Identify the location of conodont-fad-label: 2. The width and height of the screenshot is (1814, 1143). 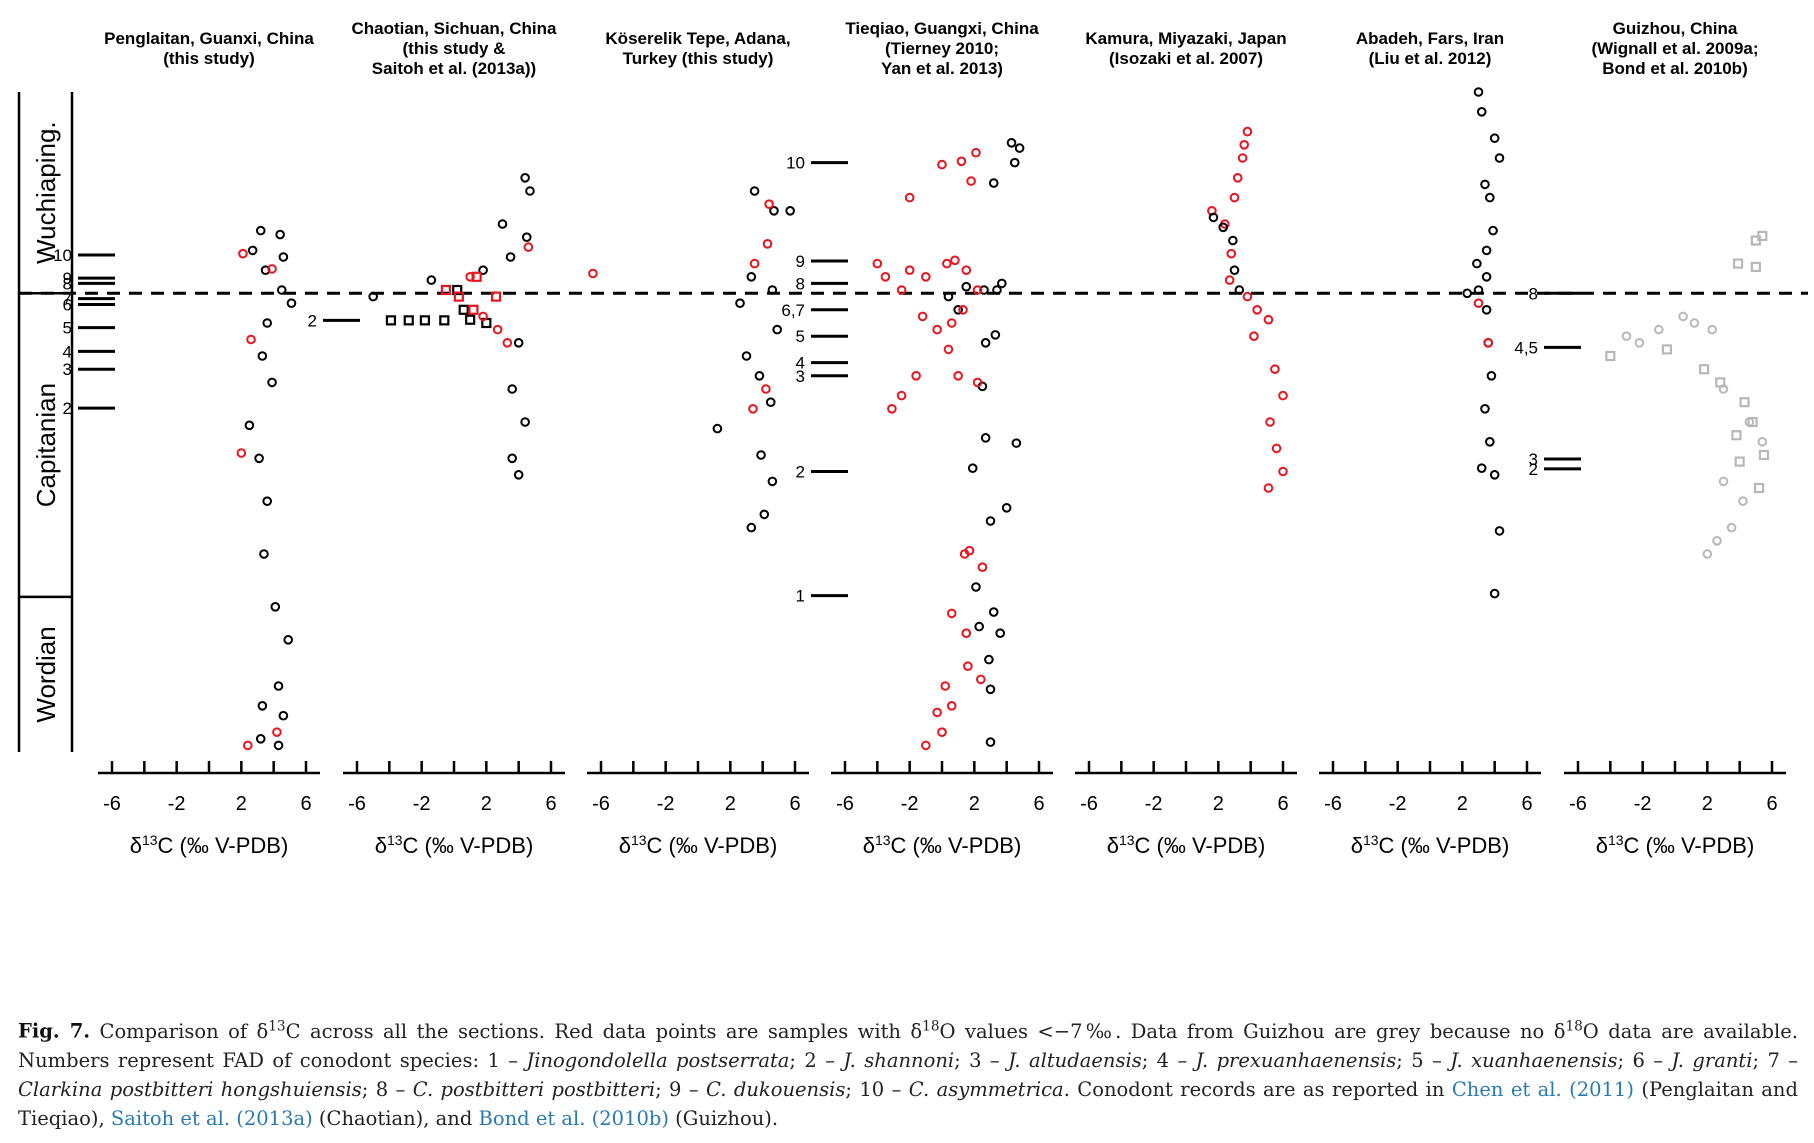
(1533, 469).